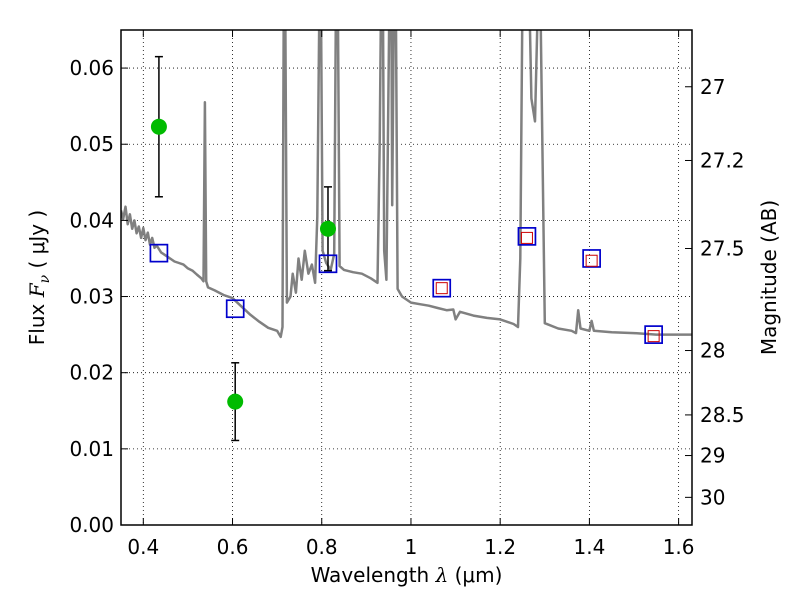 This screenshot has width=800, height=600. Describe the element at coordinates (722, 415) in the screenshot. I see `y2-tick-label: 28.5` at that location.